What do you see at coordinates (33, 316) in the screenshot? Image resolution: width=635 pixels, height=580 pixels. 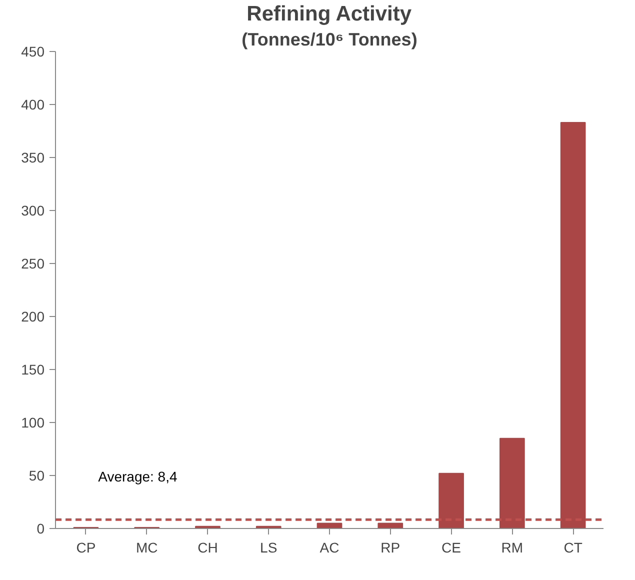 I see `y-tick-label: 200` at bounding box center [33, 316].